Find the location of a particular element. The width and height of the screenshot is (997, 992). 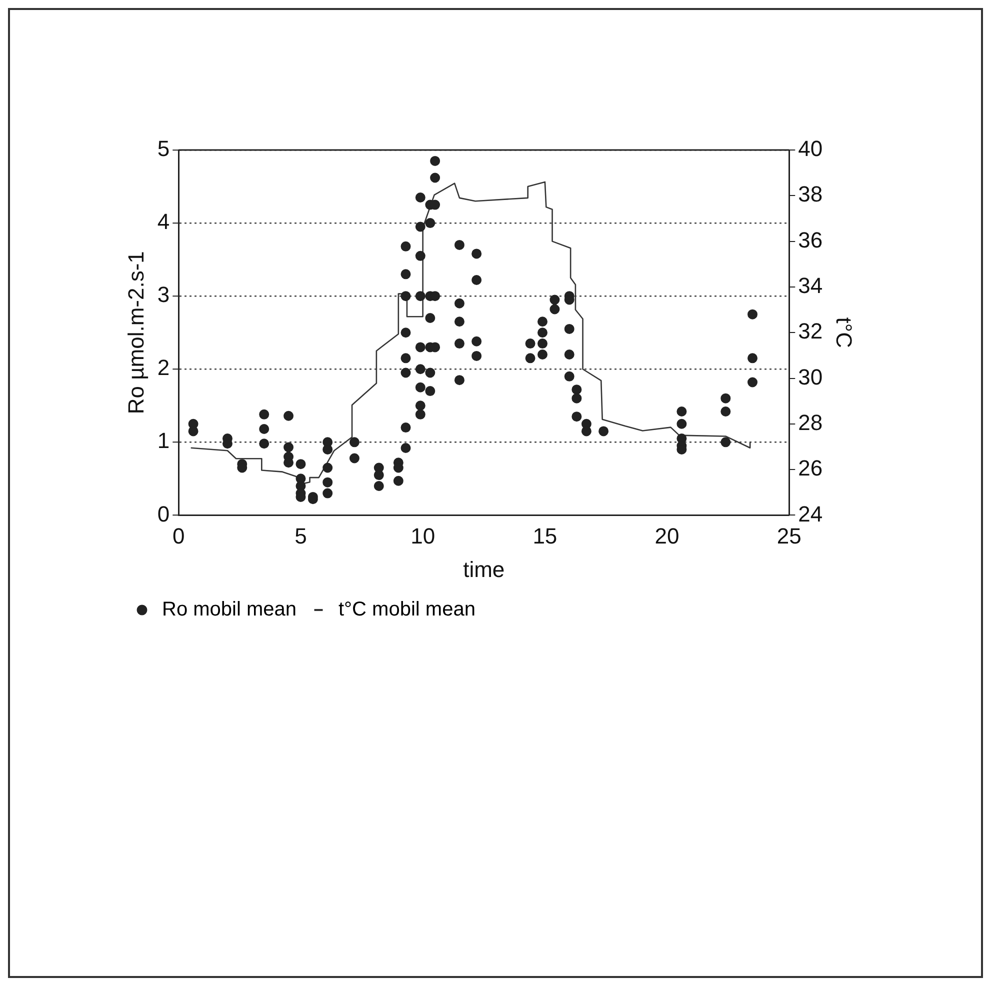

x-tick-label: 5 is located at coordinates (300, 535).